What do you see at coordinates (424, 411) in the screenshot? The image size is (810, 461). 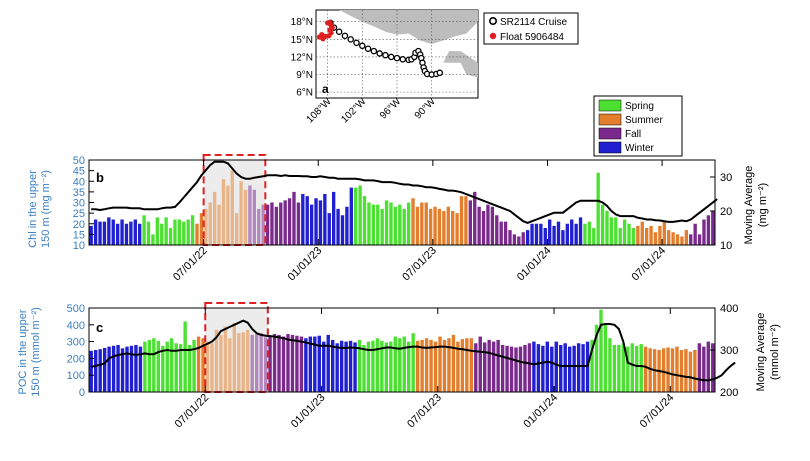 I see `poc-xtick-label: 07/01/23` at bounding box center [424, 411].